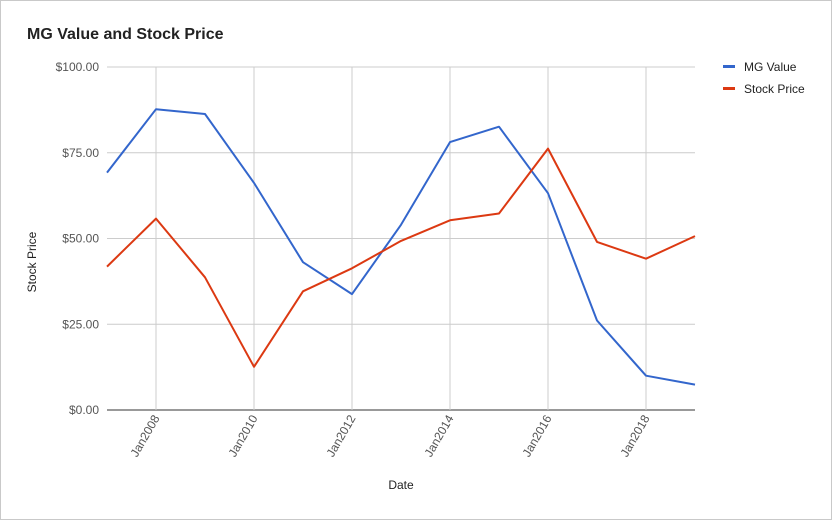 The image size is (832, 520). I want to click on legend-label: MG Value, so click(770, 67).